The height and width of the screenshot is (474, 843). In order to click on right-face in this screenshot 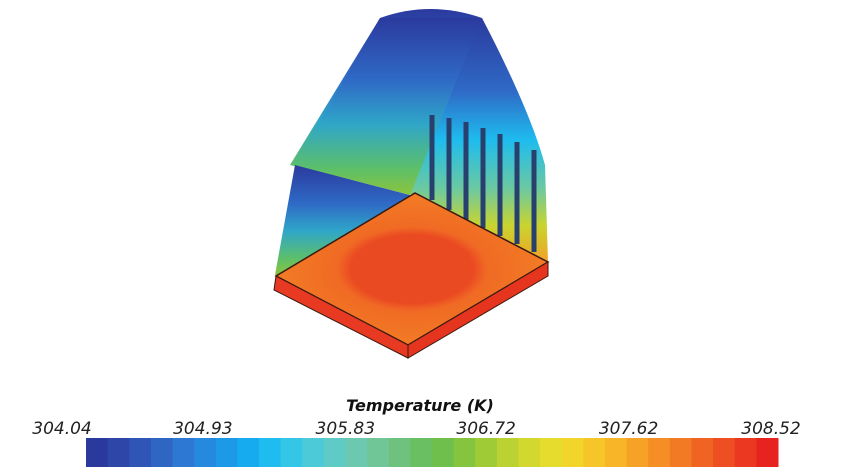, I will do `click(479, 140)`.